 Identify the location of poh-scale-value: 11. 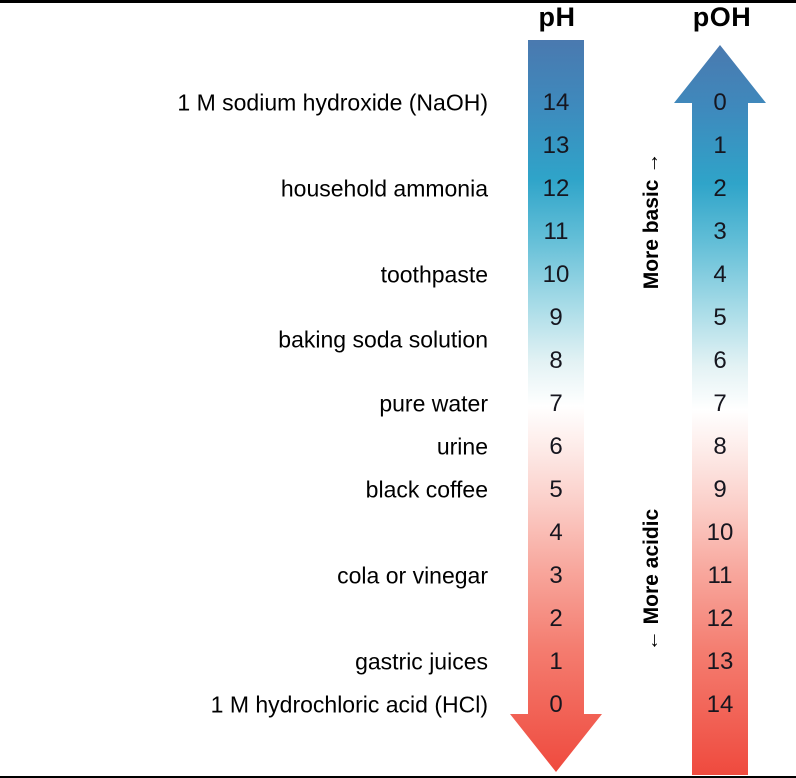
(720, 575).